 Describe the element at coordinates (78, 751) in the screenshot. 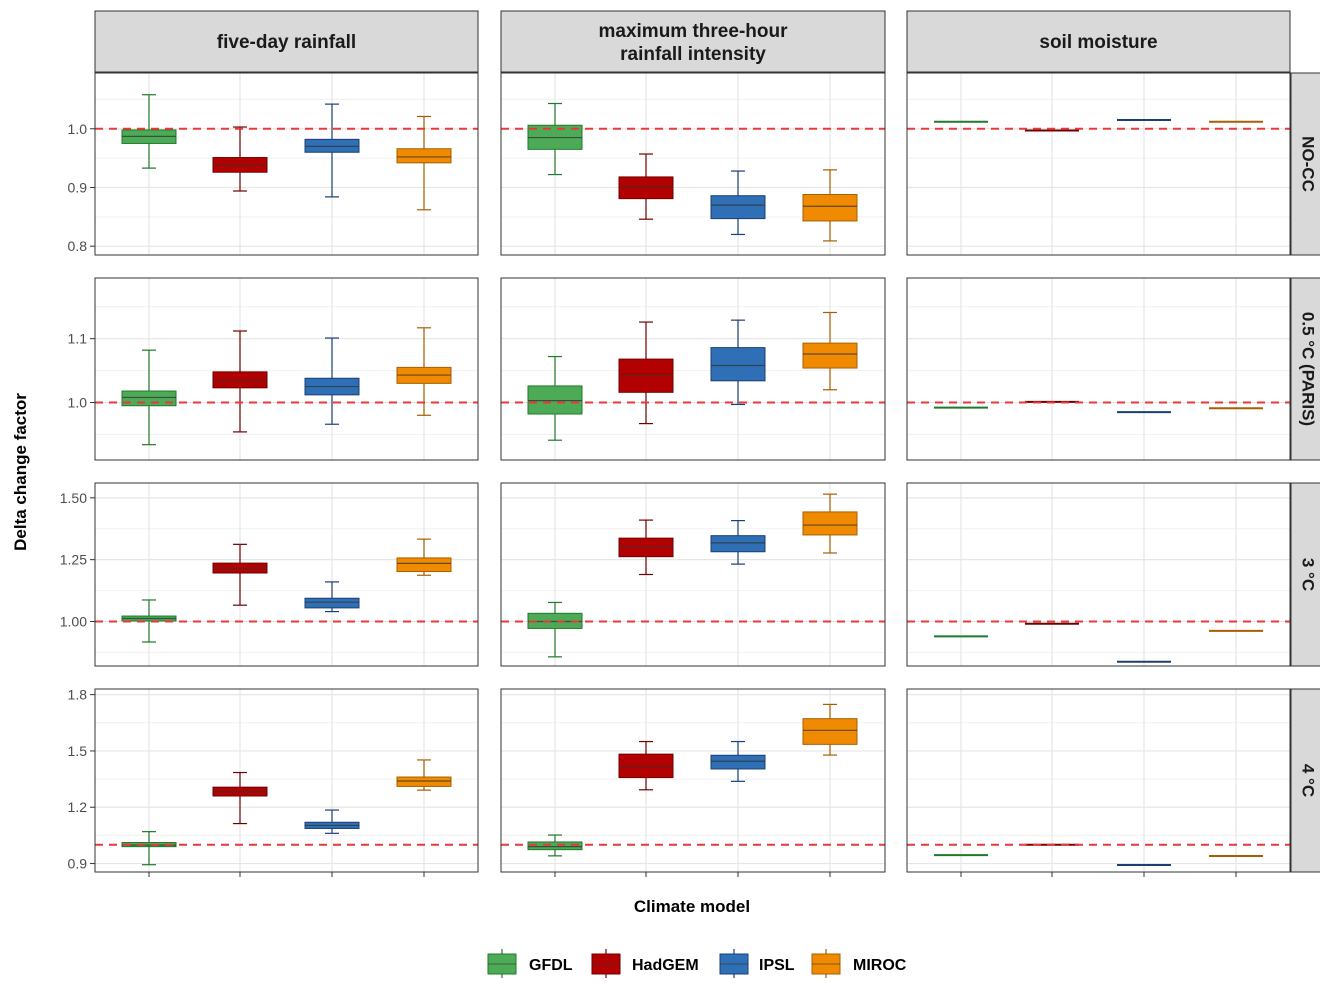

I see `y-tick-label: 1.5` at that location.